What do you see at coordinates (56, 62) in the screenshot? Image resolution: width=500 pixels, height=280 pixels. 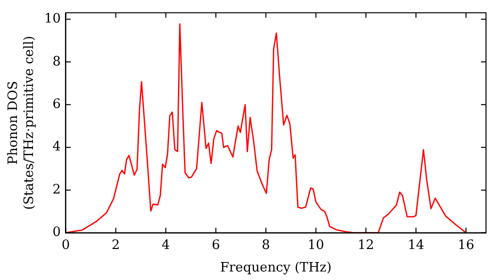 I see `y-tick-label: 8` at bounding box center [56, 62].